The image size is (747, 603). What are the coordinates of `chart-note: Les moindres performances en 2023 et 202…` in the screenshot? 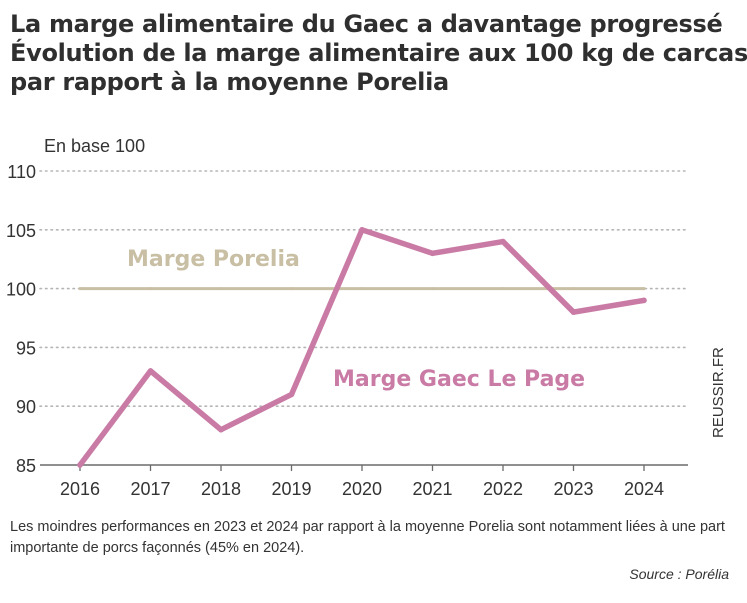 It's located at (367, 537).